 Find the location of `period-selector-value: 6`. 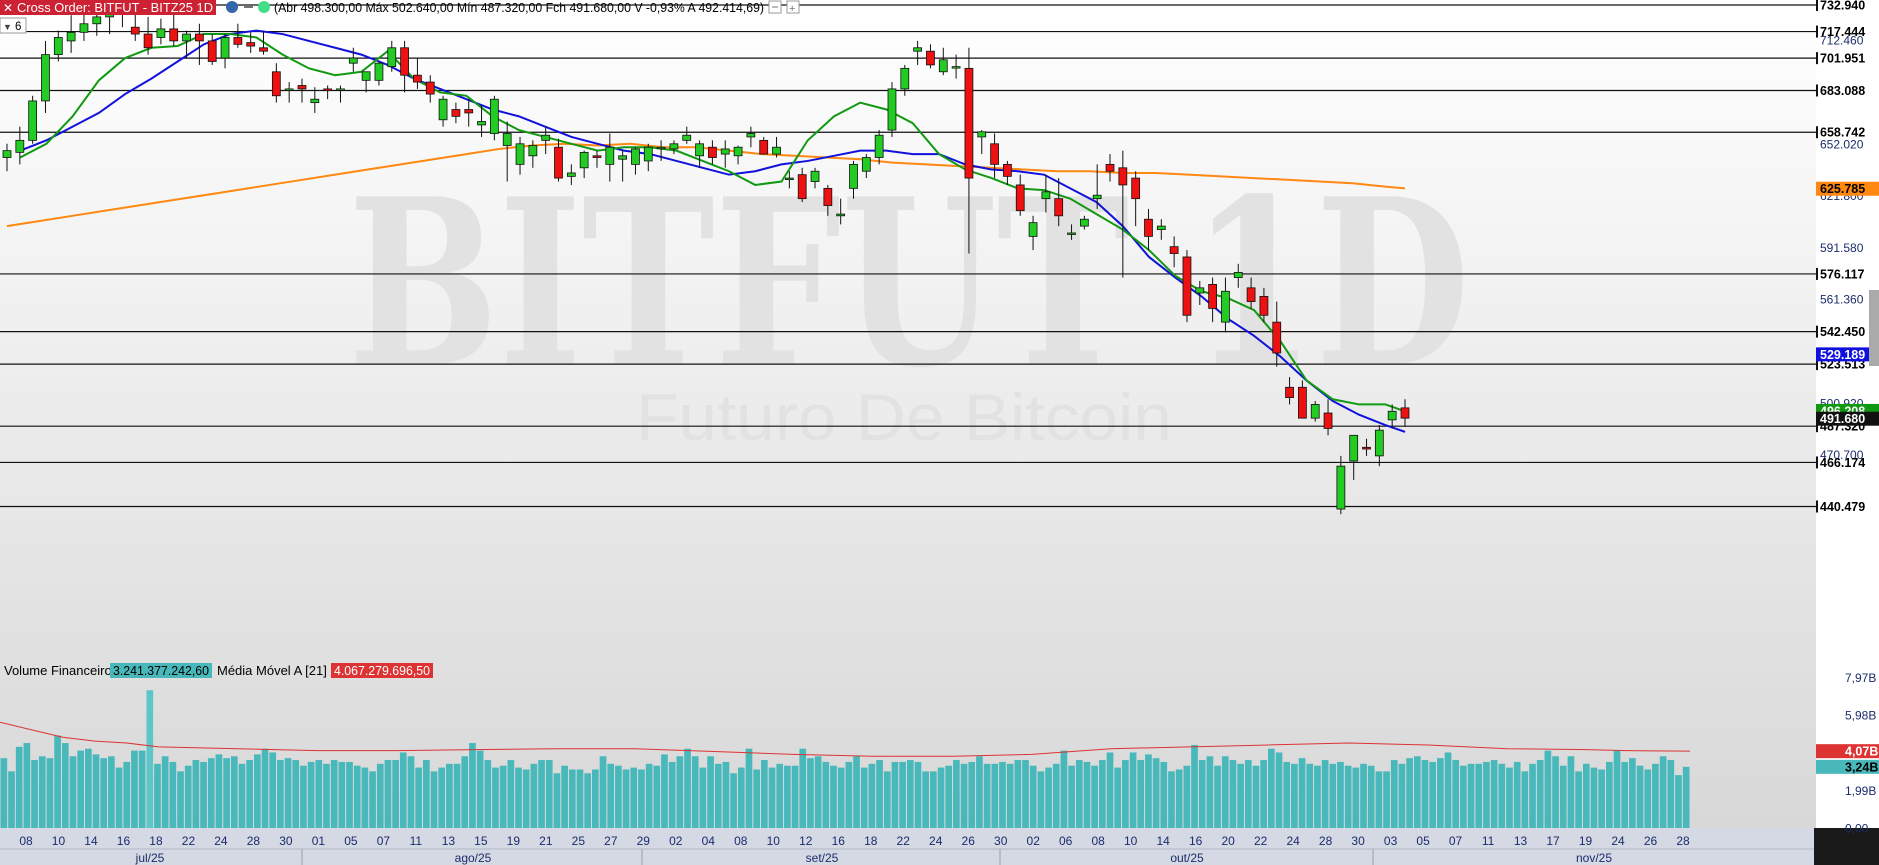

period-selector-value: 6 is located at coordinates (18, 27).